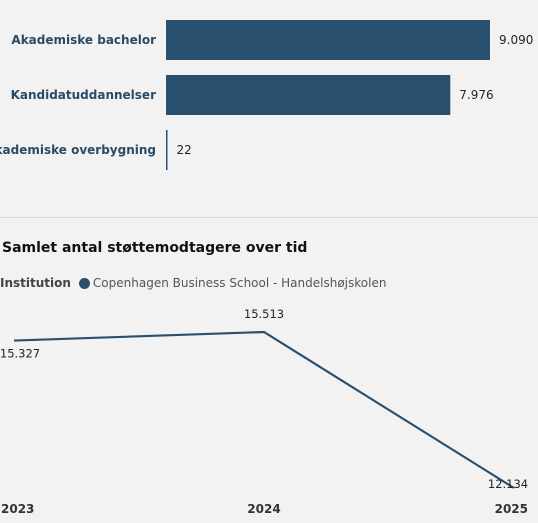 The width and height of the screenshot is (538, 523). What do you see at coordinates (476, 95) in the screenshot?
I see `bar-value-label: 7.976` at bounding box center [476, 95].